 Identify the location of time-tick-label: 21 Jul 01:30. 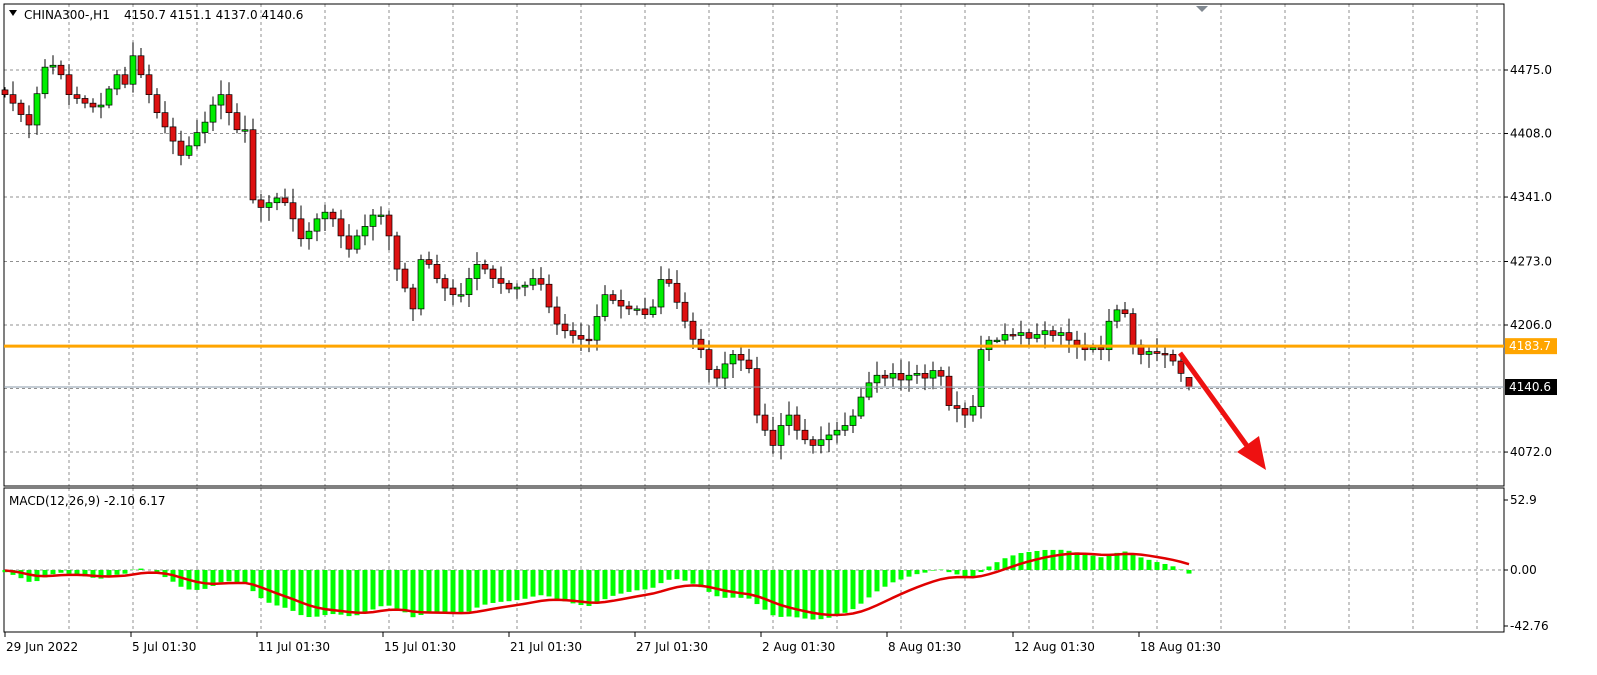
(546, 647).